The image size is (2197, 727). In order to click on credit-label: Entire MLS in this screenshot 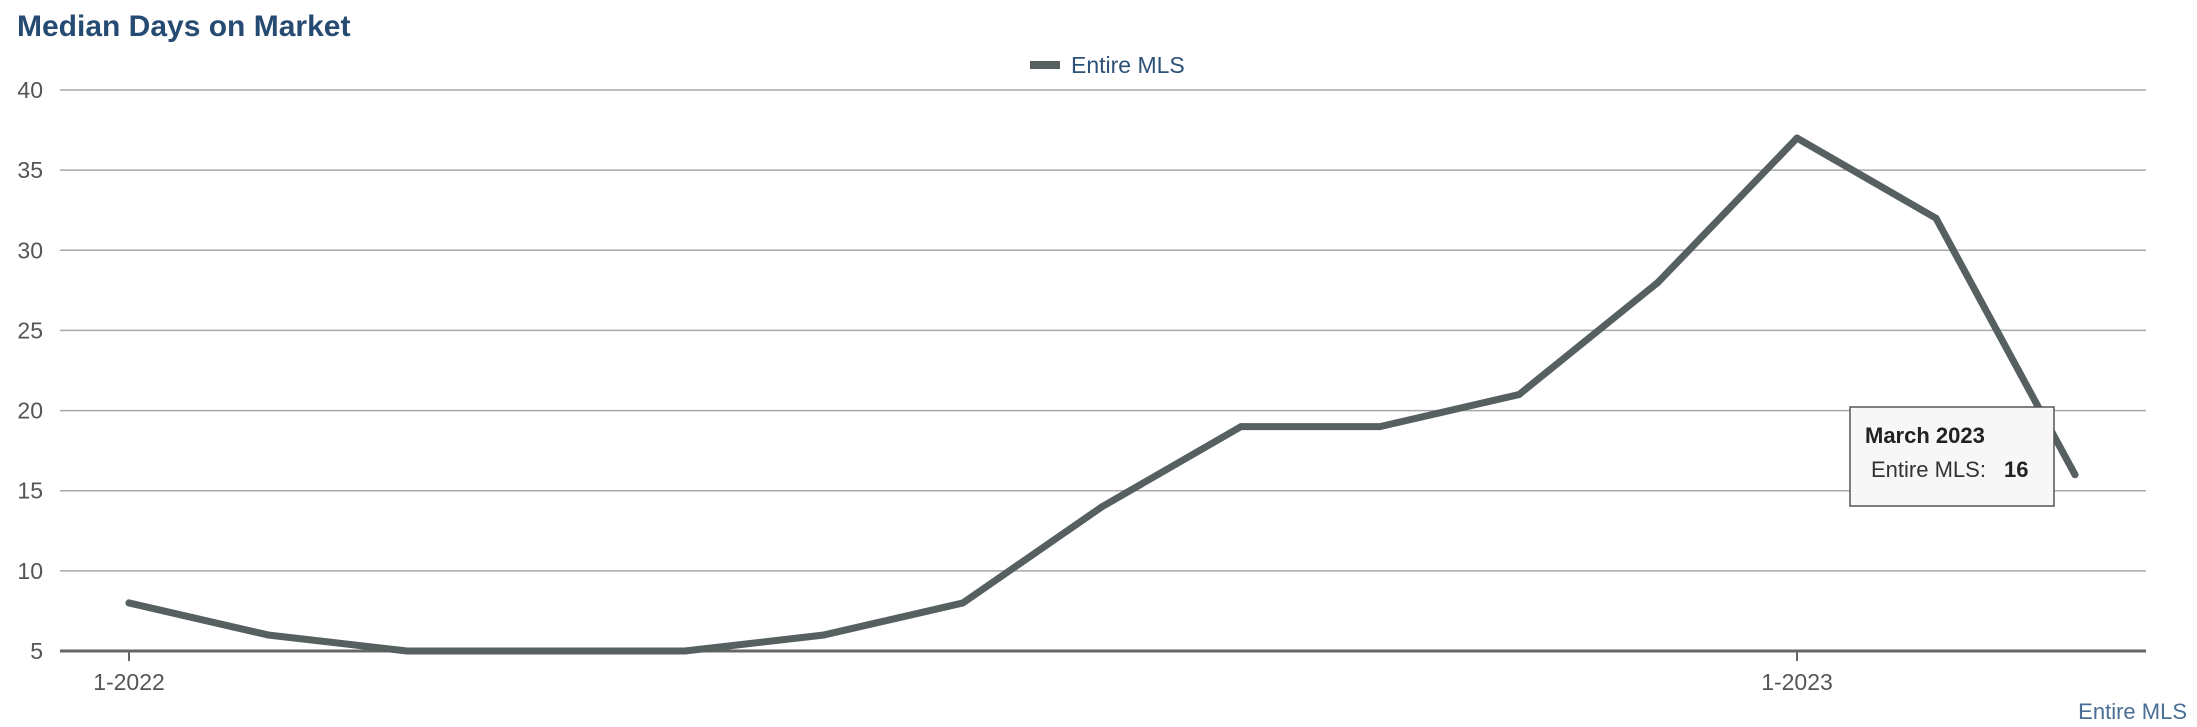, I will do `click(2132, 711)`.